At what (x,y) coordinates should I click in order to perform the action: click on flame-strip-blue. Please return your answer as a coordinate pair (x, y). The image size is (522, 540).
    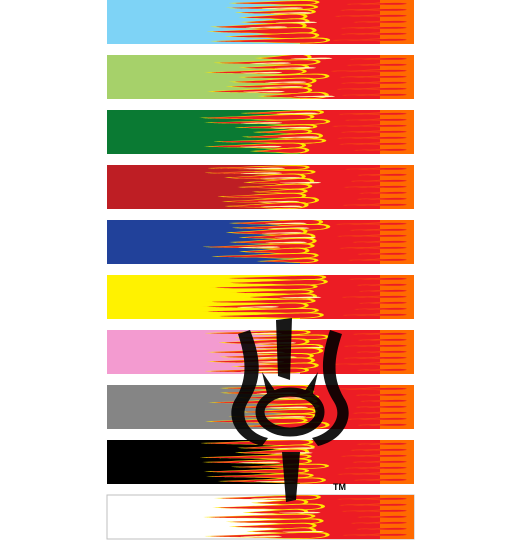
    Looking at the image, I should click on (260, 242).